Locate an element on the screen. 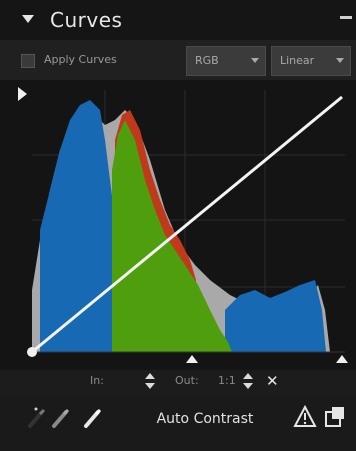 The height and width of the screenshot is (451, 356). collapse-triangle-icon is located at coordinates (28, 19).